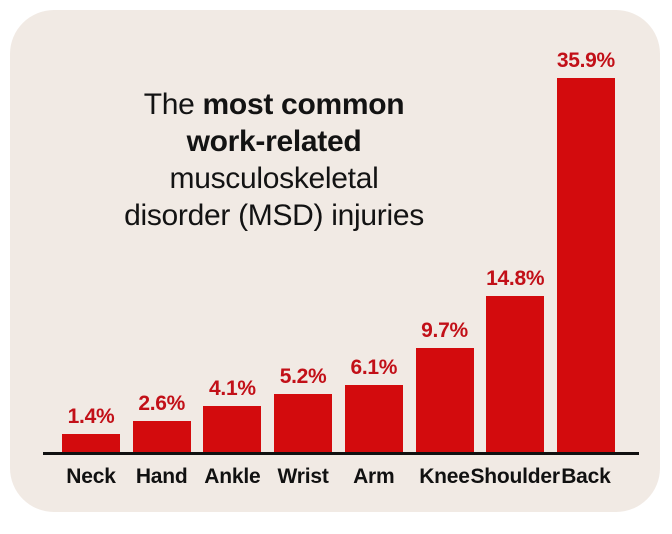  What do you see at coordinates (162, 404) in the screenshot?
I see `bar-value-label: 2.6%` at bounding box center [162, 404].